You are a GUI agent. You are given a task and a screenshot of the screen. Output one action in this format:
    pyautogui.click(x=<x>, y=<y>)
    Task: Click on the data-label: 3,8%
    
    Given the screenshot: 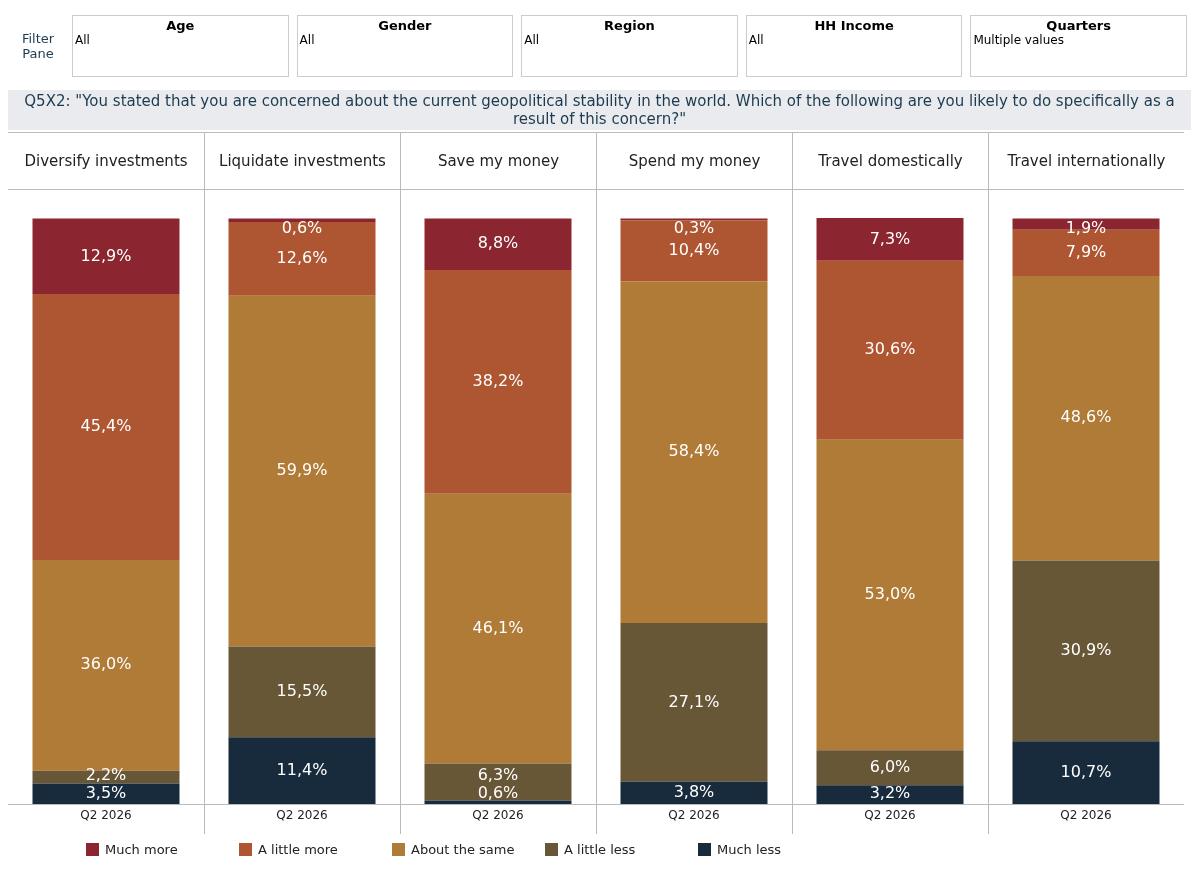 What is the action you would take?
    pyautogui.click(x=694, y=792)
    